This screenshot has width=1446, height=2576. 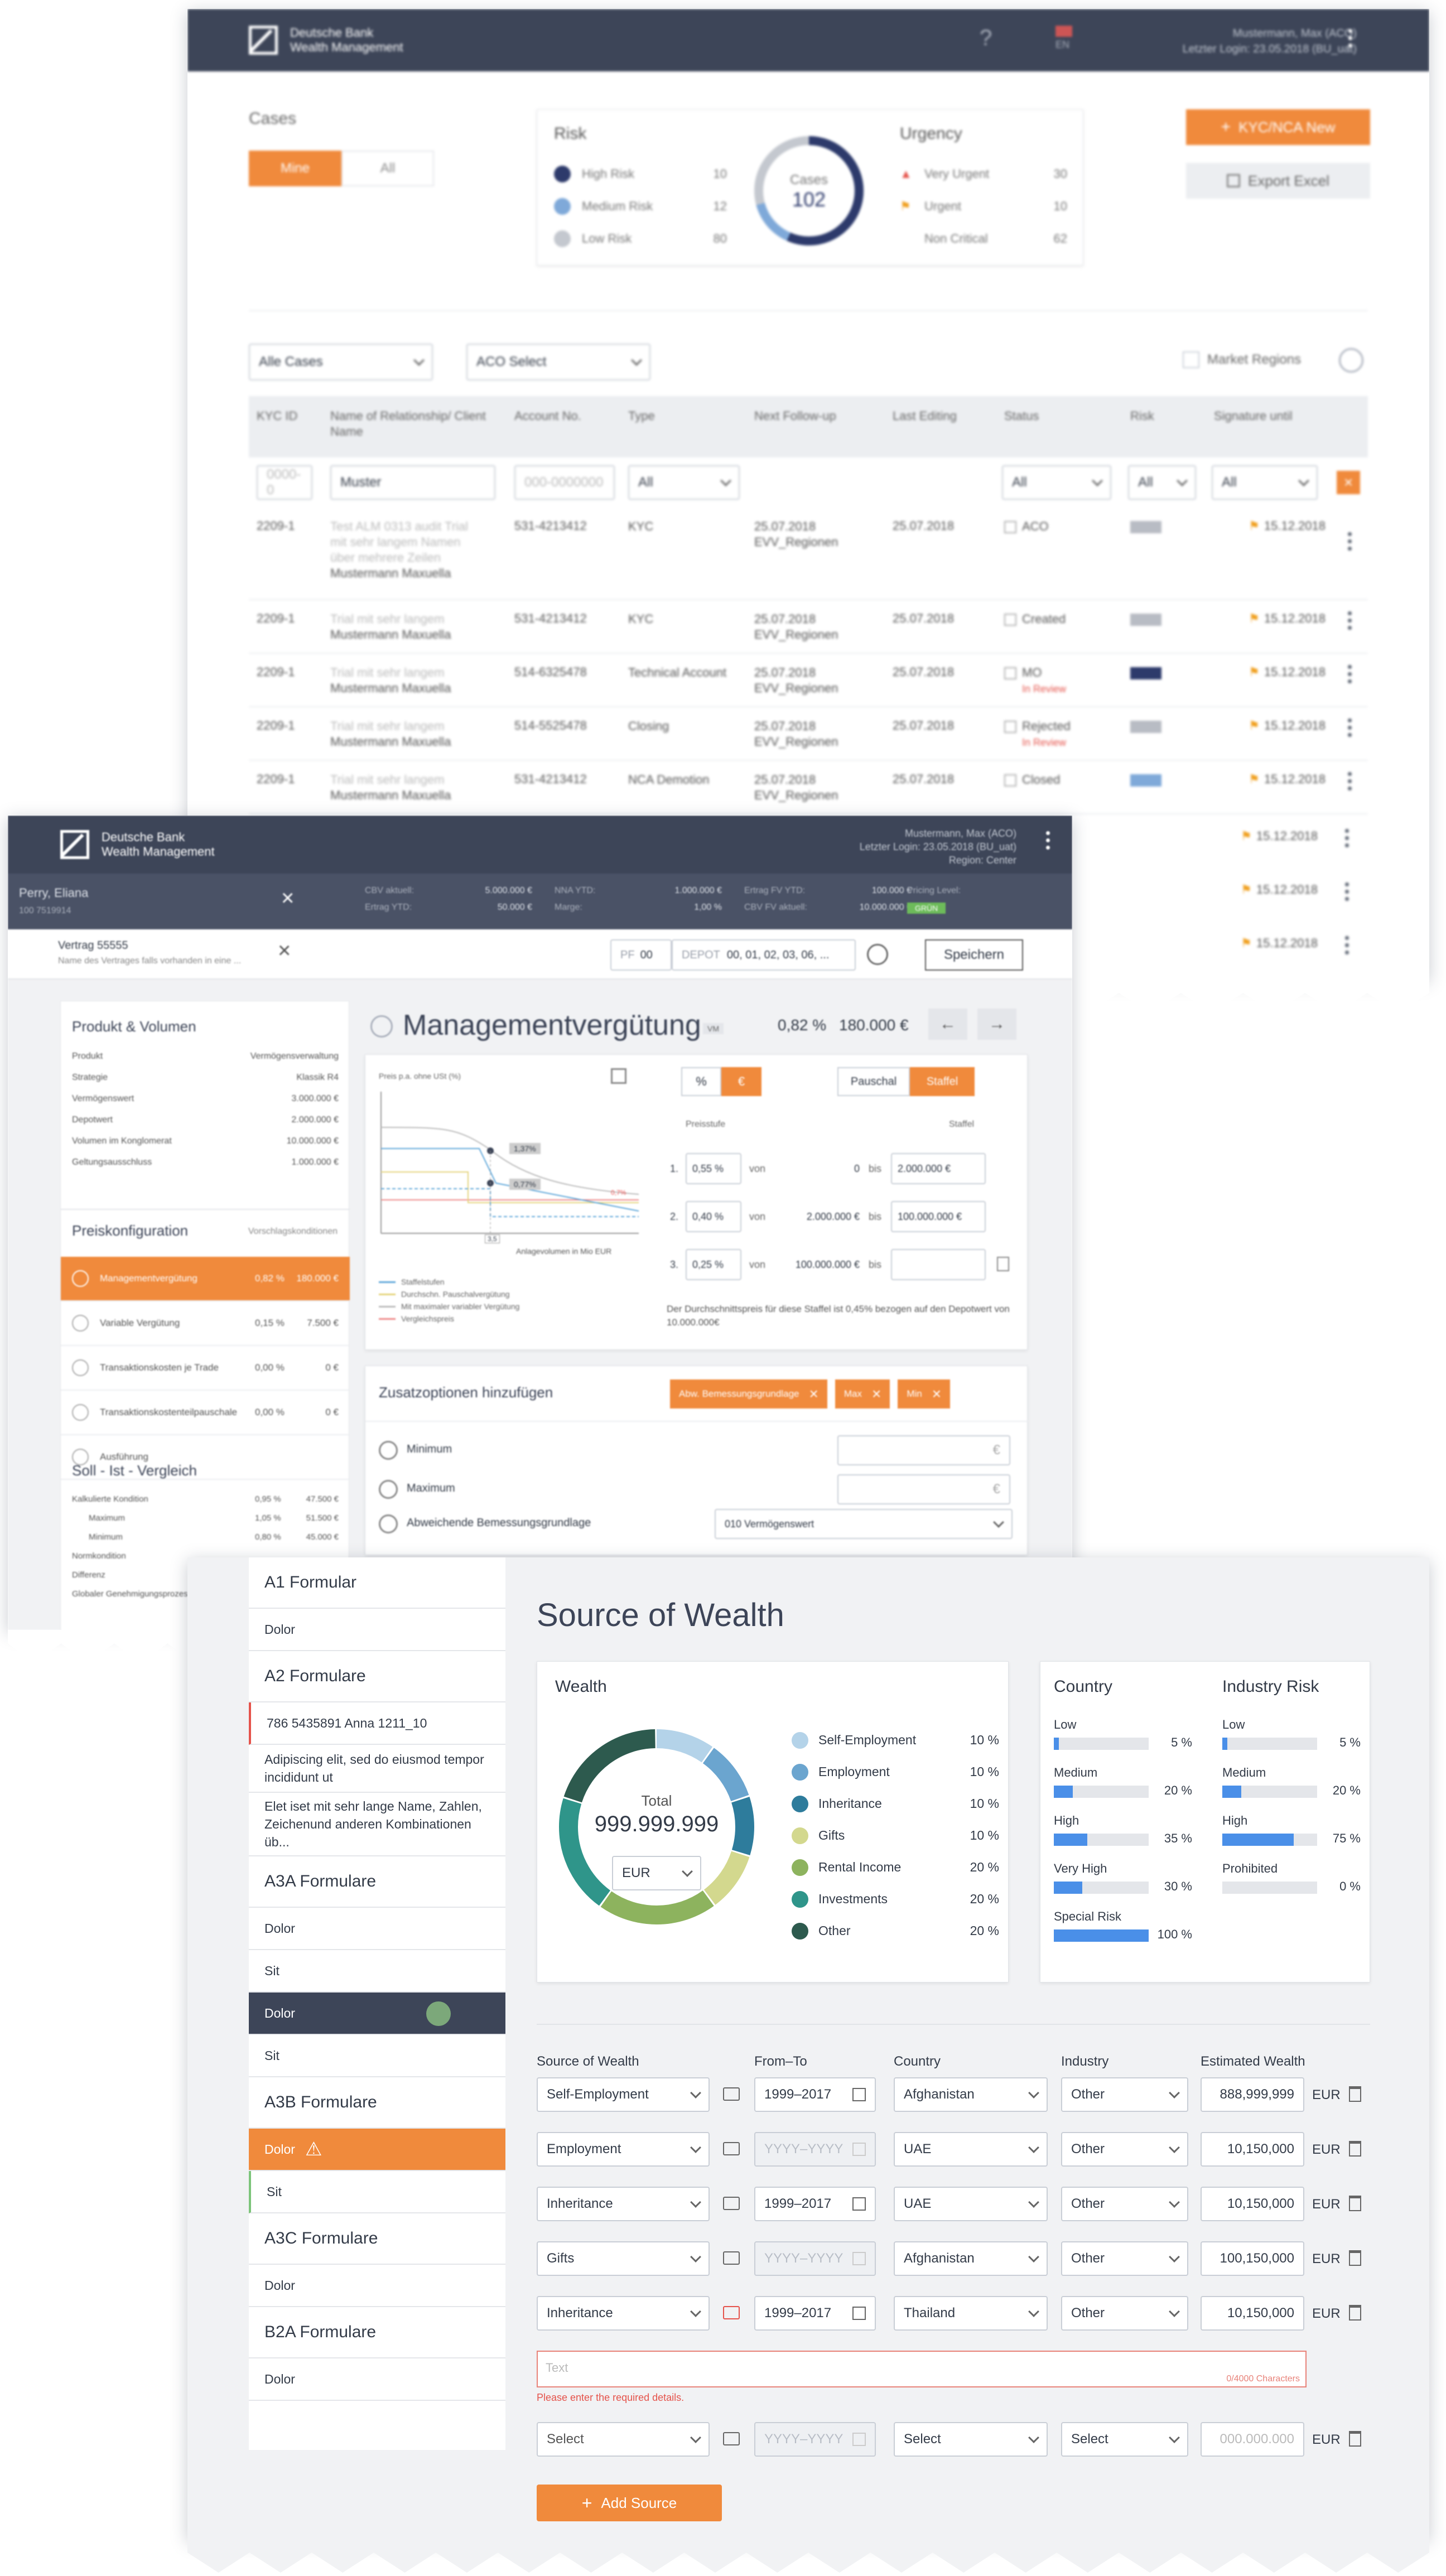 I want to click on clear-filter-button: ×, so click(x=1348, y=482).